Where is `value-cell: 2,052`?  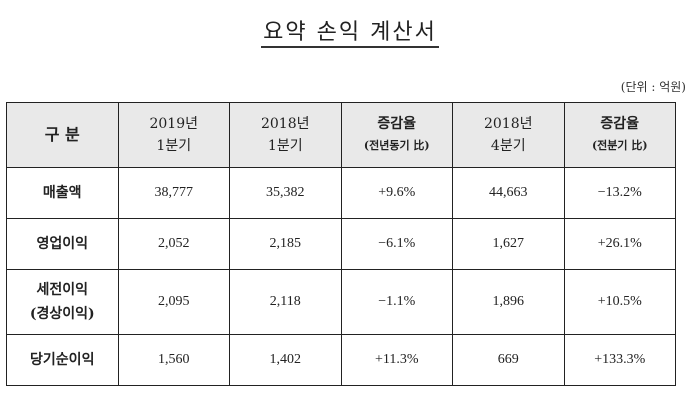 value-cell: 2,052 is located at coordinates (173, 244).